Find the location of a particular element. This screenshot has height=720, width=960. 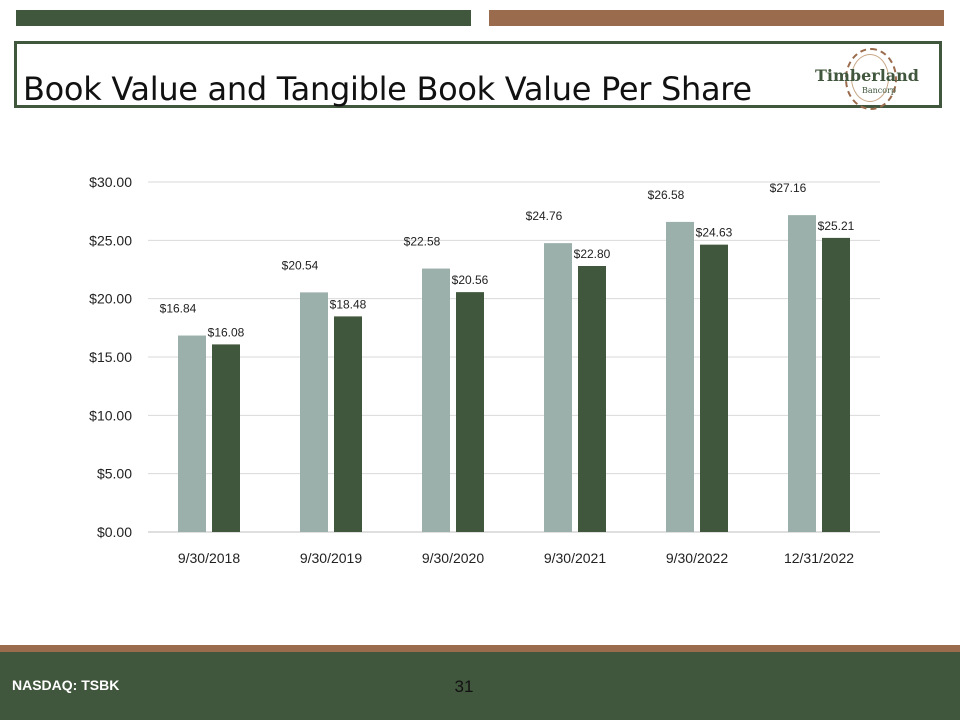

timberland-logo: Timberland Bancorp is located at coordinates (867, 78).